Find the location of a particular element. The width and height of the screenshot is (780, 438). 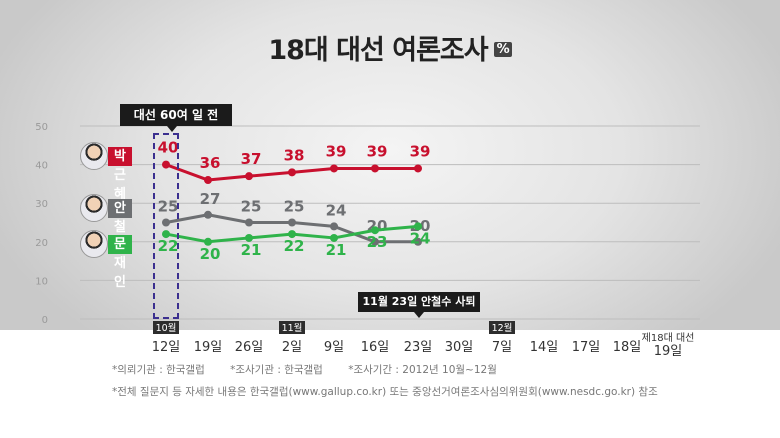

data-label: 36 is located at coordinates (210, 163).